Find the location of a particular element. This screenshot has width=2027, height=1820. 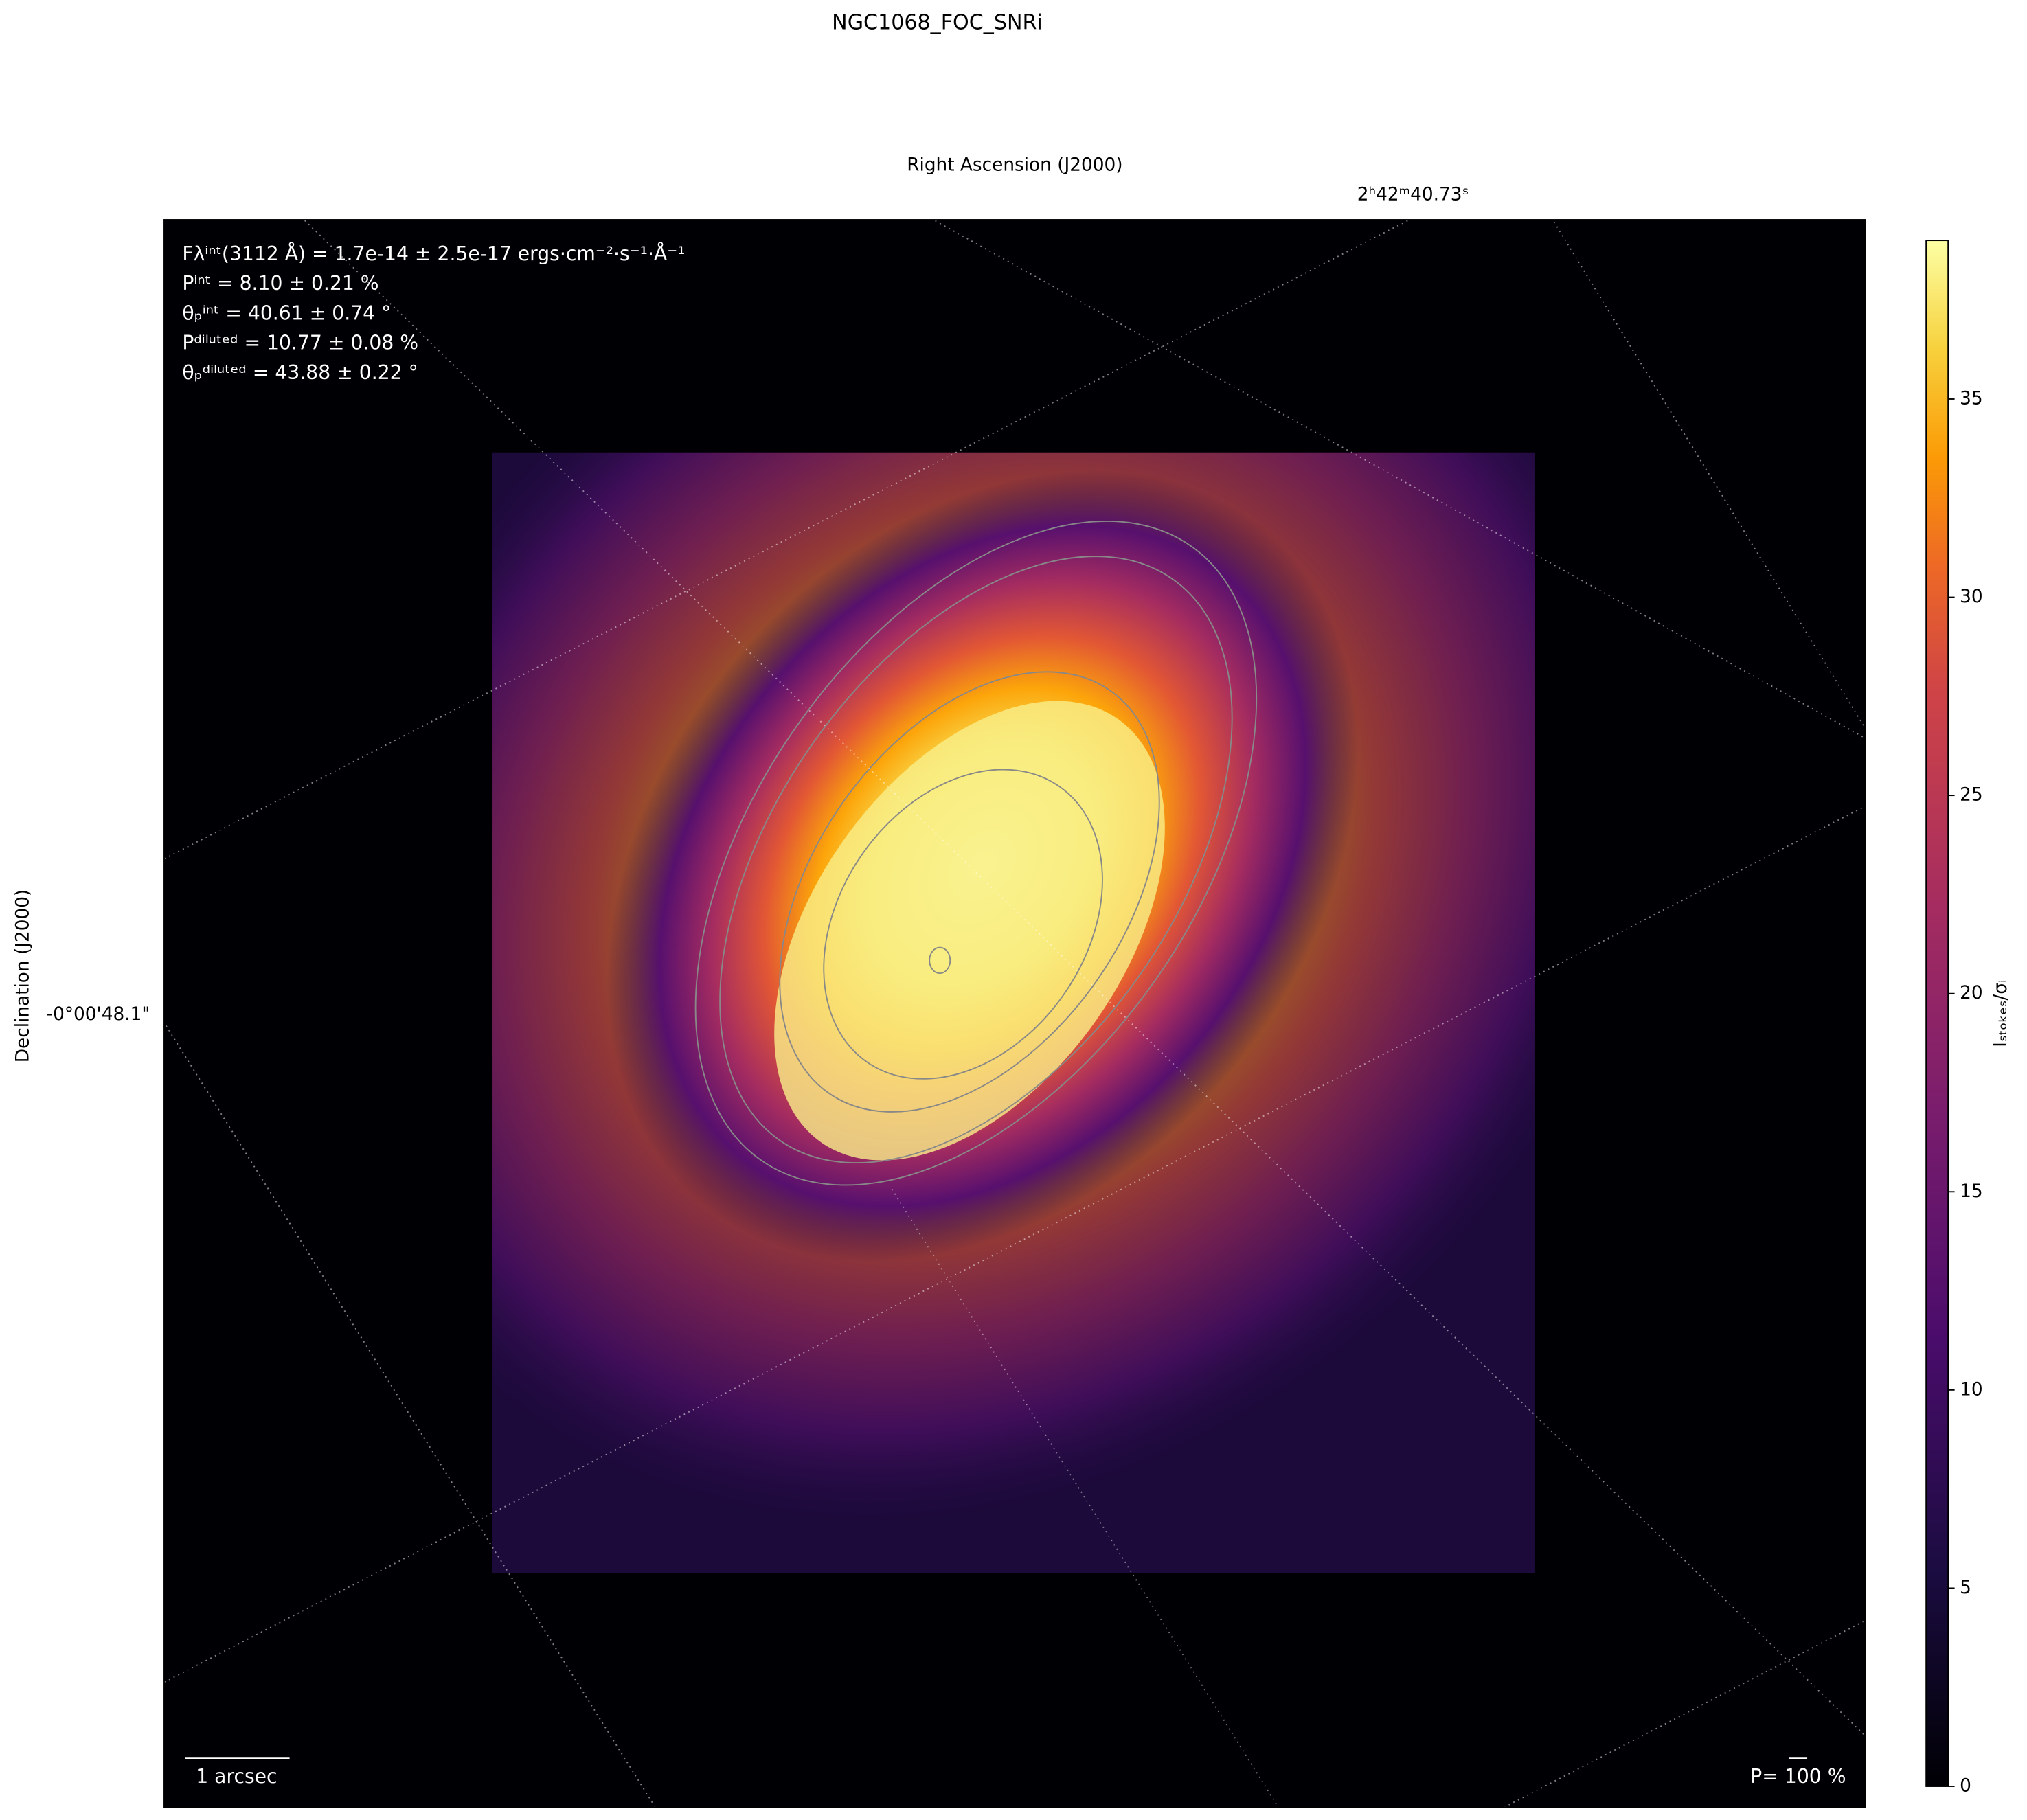

x-tick-label: 2ʰ42ᵐ40.73ˢ is located at coordinates (1413, 195).